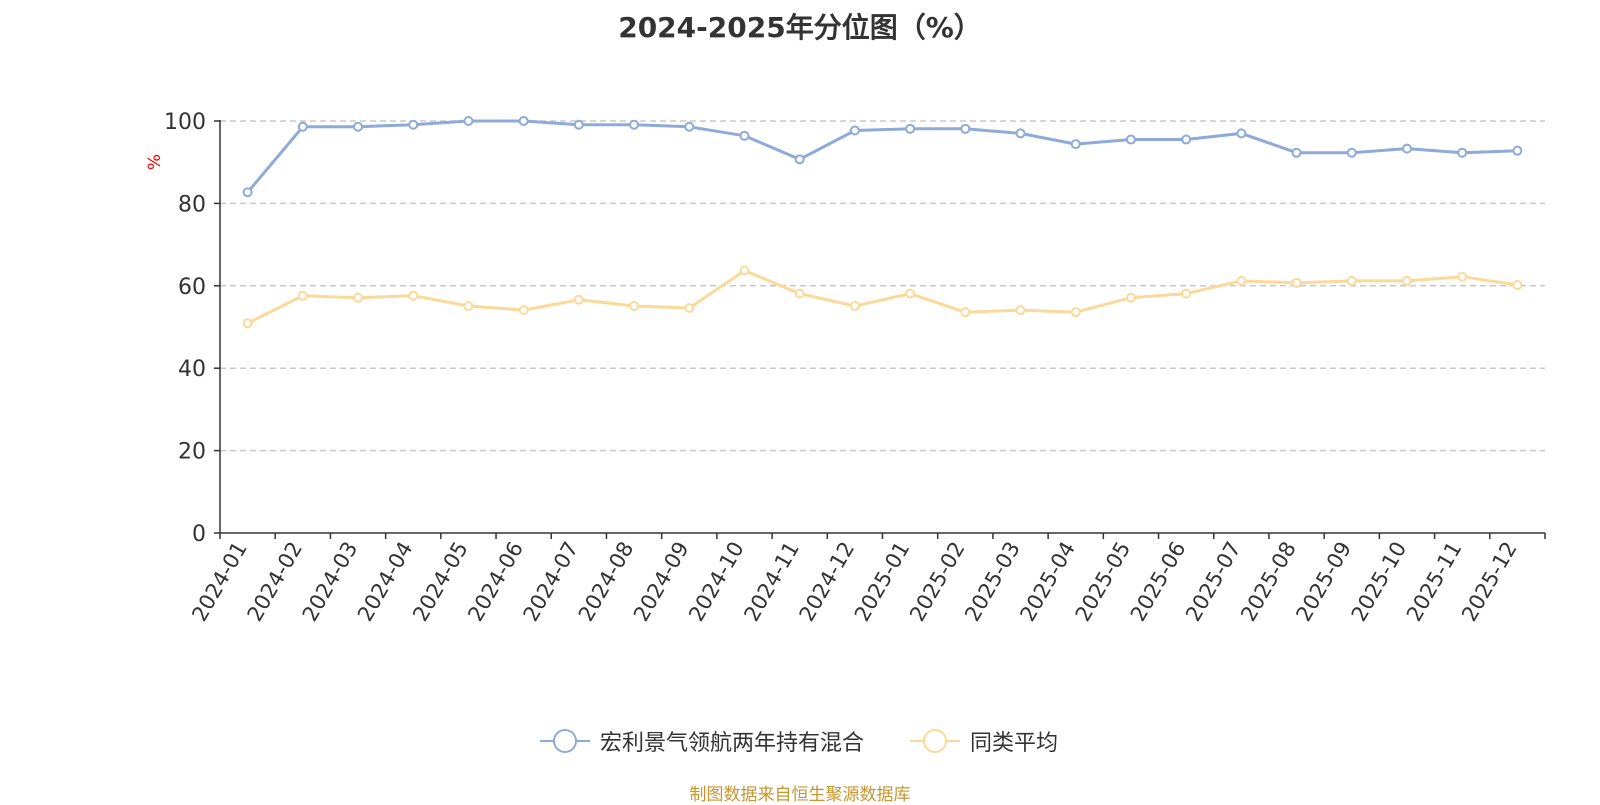  I want to click on legend-item-peer-average: 同类平均, so click(984, 741).